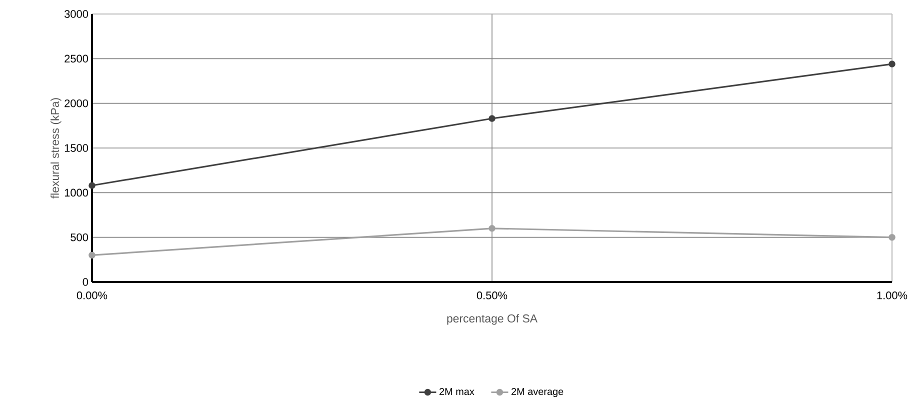  I want to click on y-tick-label: 1500, so click(76, 148).